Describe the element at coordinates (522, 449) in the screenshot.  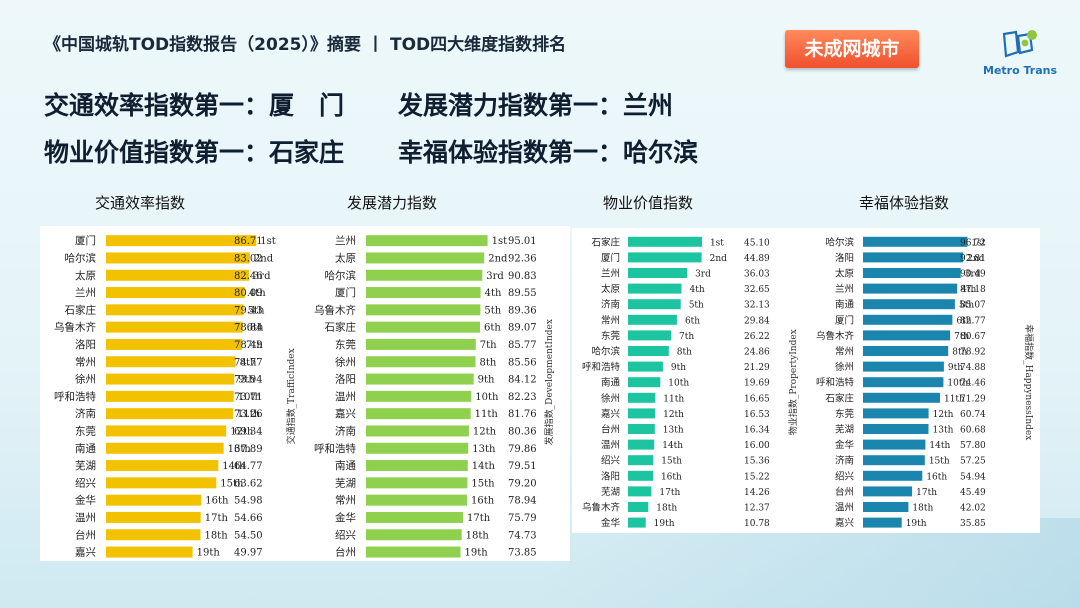
I see `value-label: 79.86` at that location.